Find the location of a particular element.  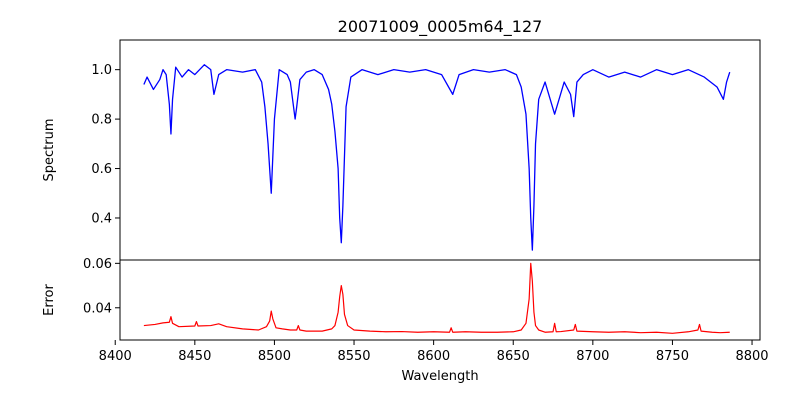

x-tick-label: 8450 is located at coordinates (194, 356).